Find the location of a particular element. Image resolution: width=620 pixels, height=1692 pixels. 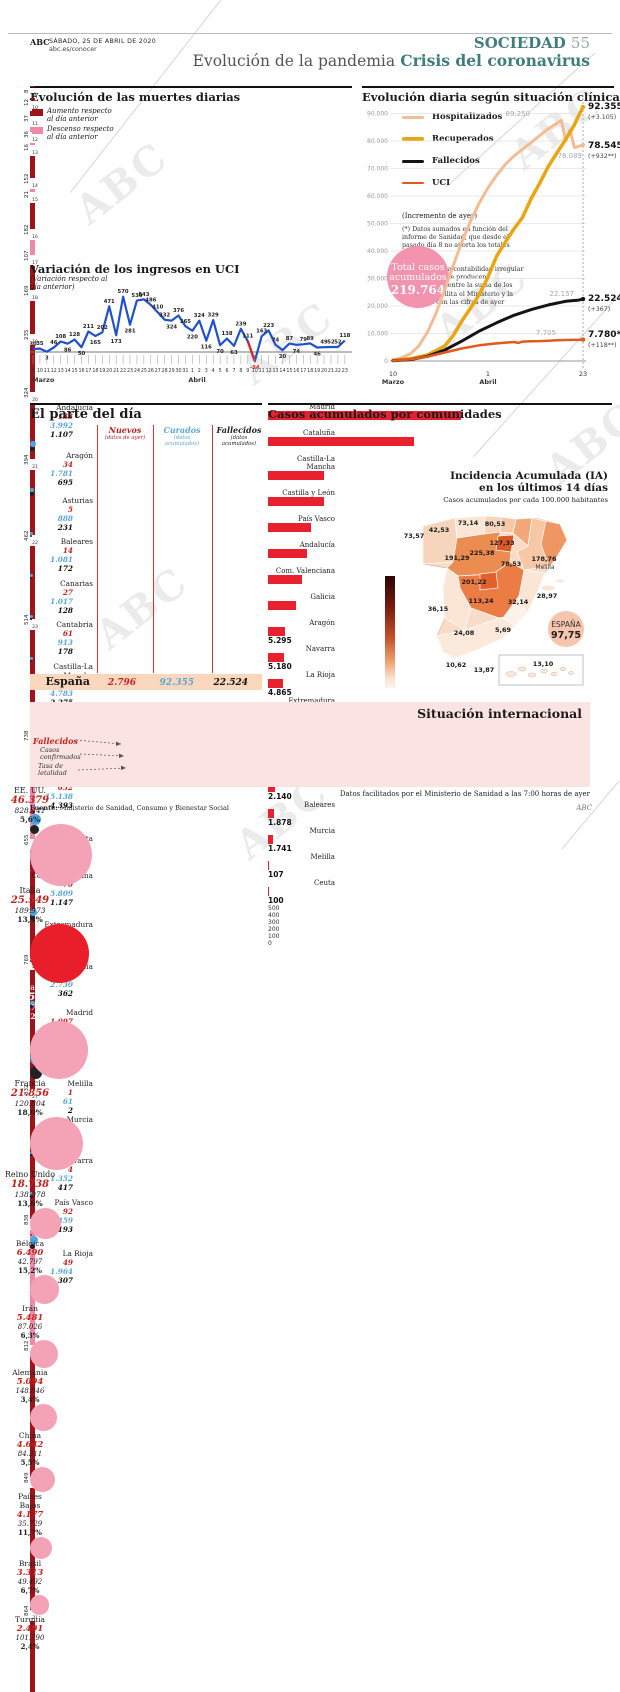

svg-text: 1 is located at coordinates (192, 371).